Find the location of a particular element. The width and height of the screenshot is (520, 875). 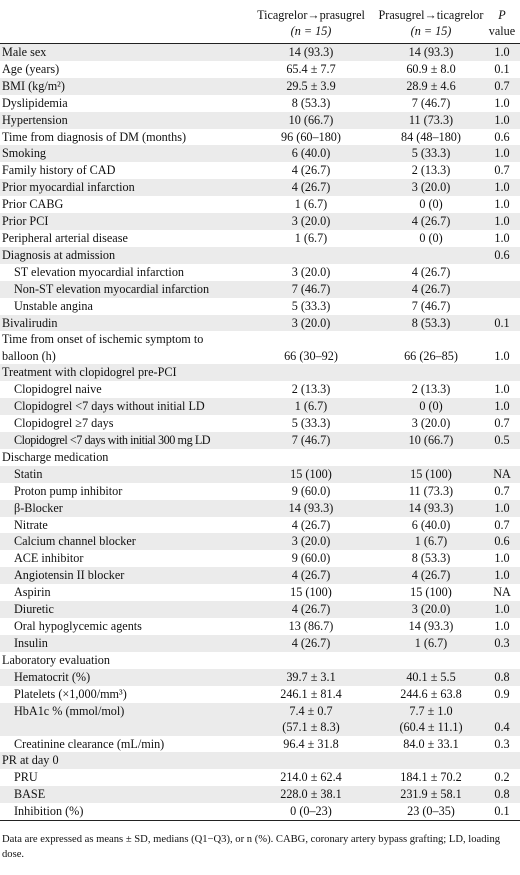

prasugrel-ticagrelor-value: 84.0 ± 33.1 is located at coordinates (431, 743).